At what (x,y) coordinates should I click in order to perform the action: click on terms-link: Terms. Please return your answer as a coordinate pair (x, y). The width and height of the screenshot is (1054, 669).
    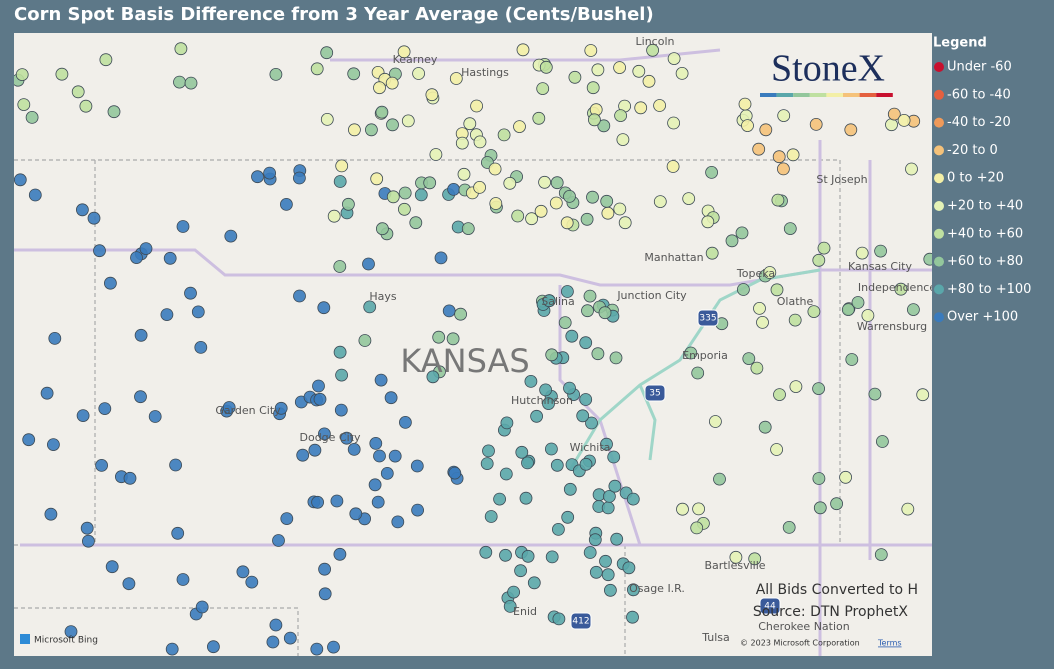
    Looking at the image, I should click on (889, 643).